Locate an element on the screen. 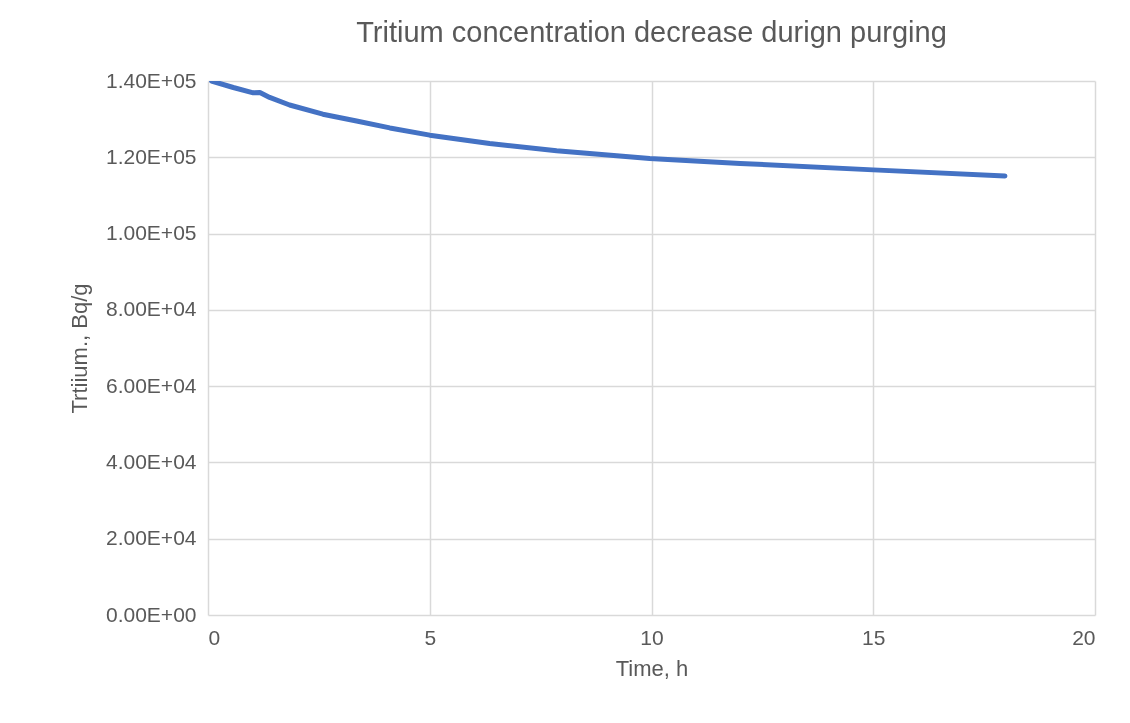 The image size is (1130, 723). y-tick-label: 2.00E+04 is located at coordinates (151, 538).